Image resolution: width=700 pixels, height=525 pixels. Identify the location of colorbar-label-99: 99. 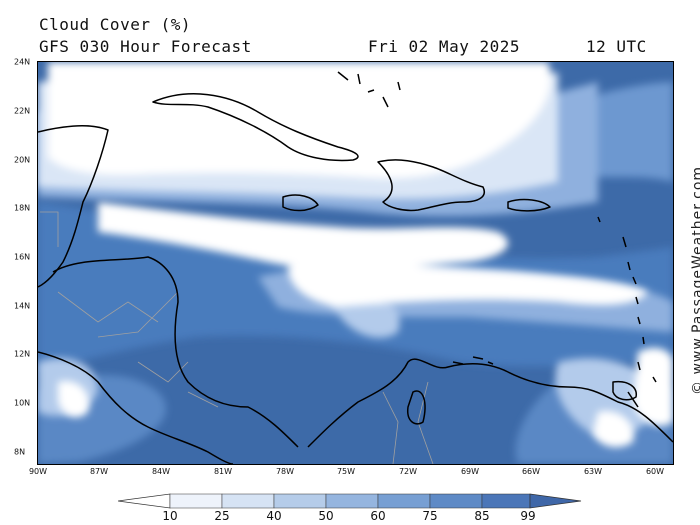
(528, 516).